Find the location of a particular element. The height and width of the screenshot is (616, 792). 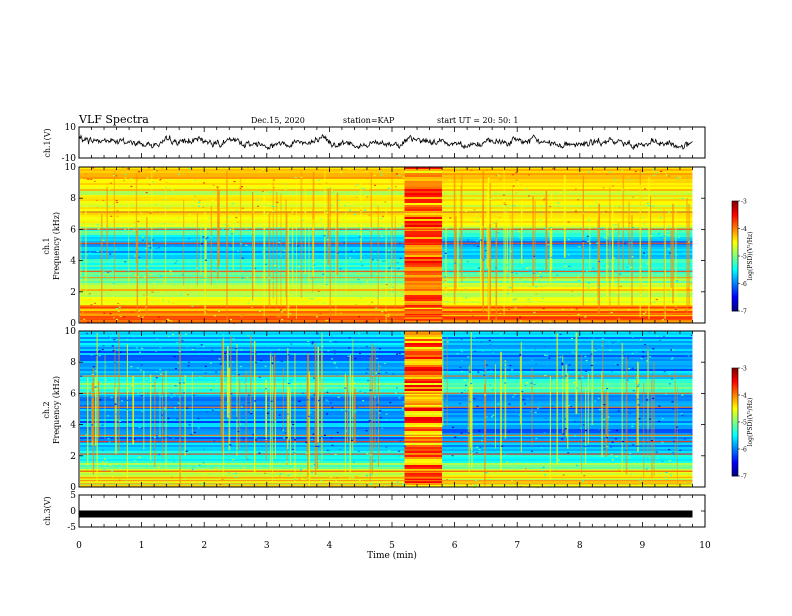

ch1-spectrogram-sferic-streak is located at coordinates (184, 242).